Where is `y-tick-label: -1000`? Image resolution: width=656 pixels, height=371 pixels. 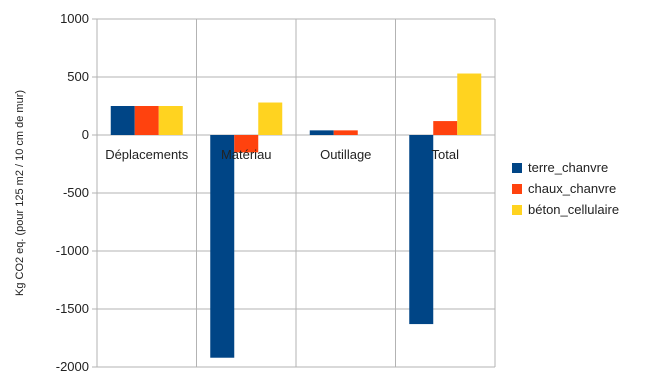
y-tick-label: -1000 is located at coordinates (72, 250).